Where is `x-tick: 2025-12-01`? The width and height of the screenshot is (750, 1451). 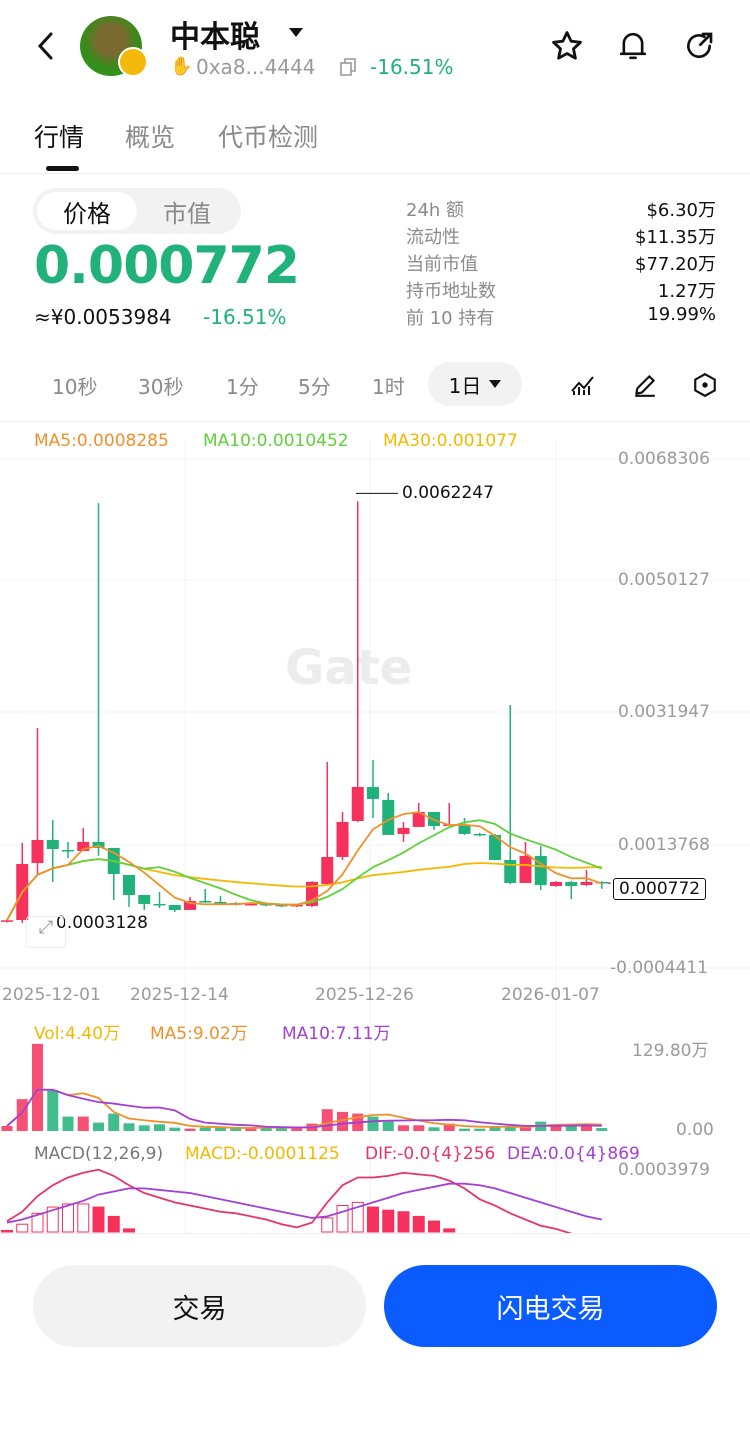 x-tick: 2025-12-01 is located at coordinates (51, 995).